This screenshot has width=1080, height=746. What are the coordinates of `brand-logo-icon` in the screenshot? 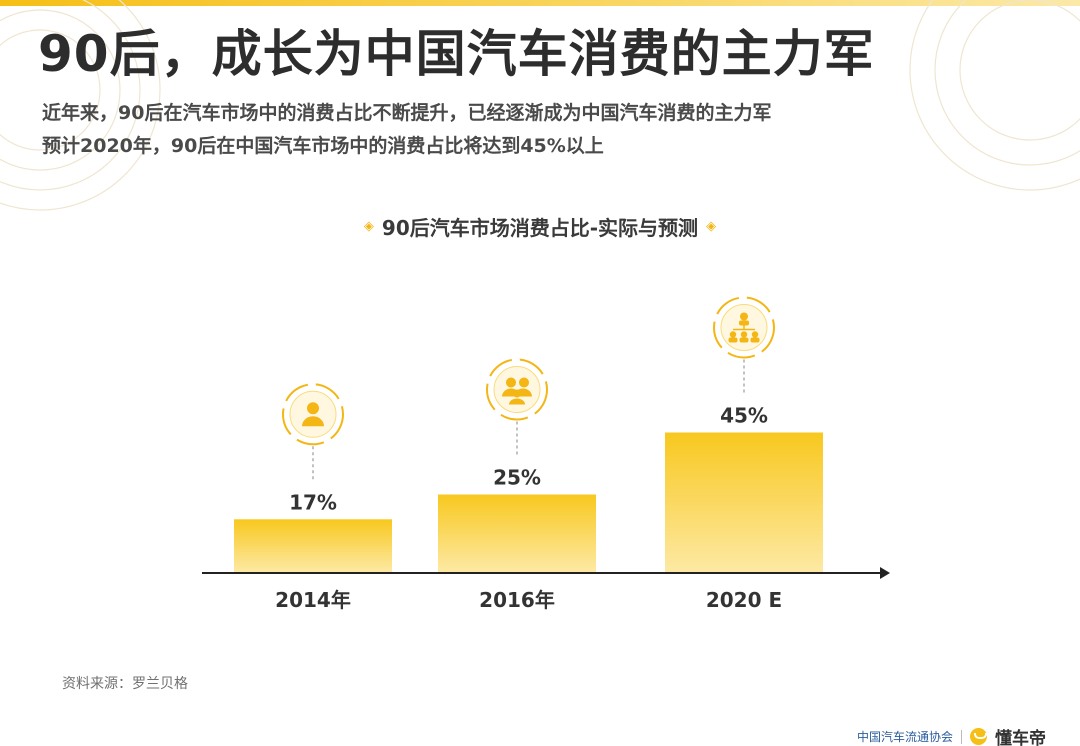 It's located at (978, 736).